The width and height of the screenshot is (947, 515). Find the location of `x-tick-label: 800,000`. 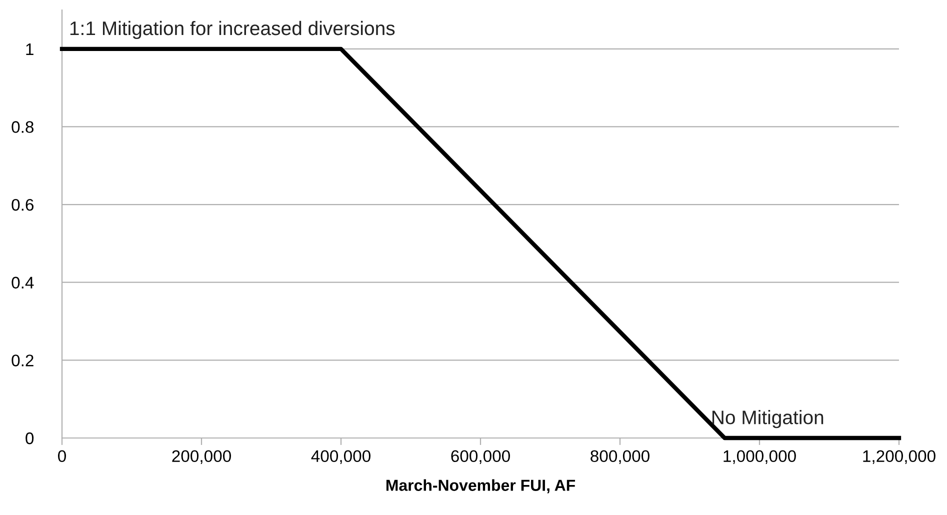

x-tick-label: 800,000 is located at coordinates (620, 457).